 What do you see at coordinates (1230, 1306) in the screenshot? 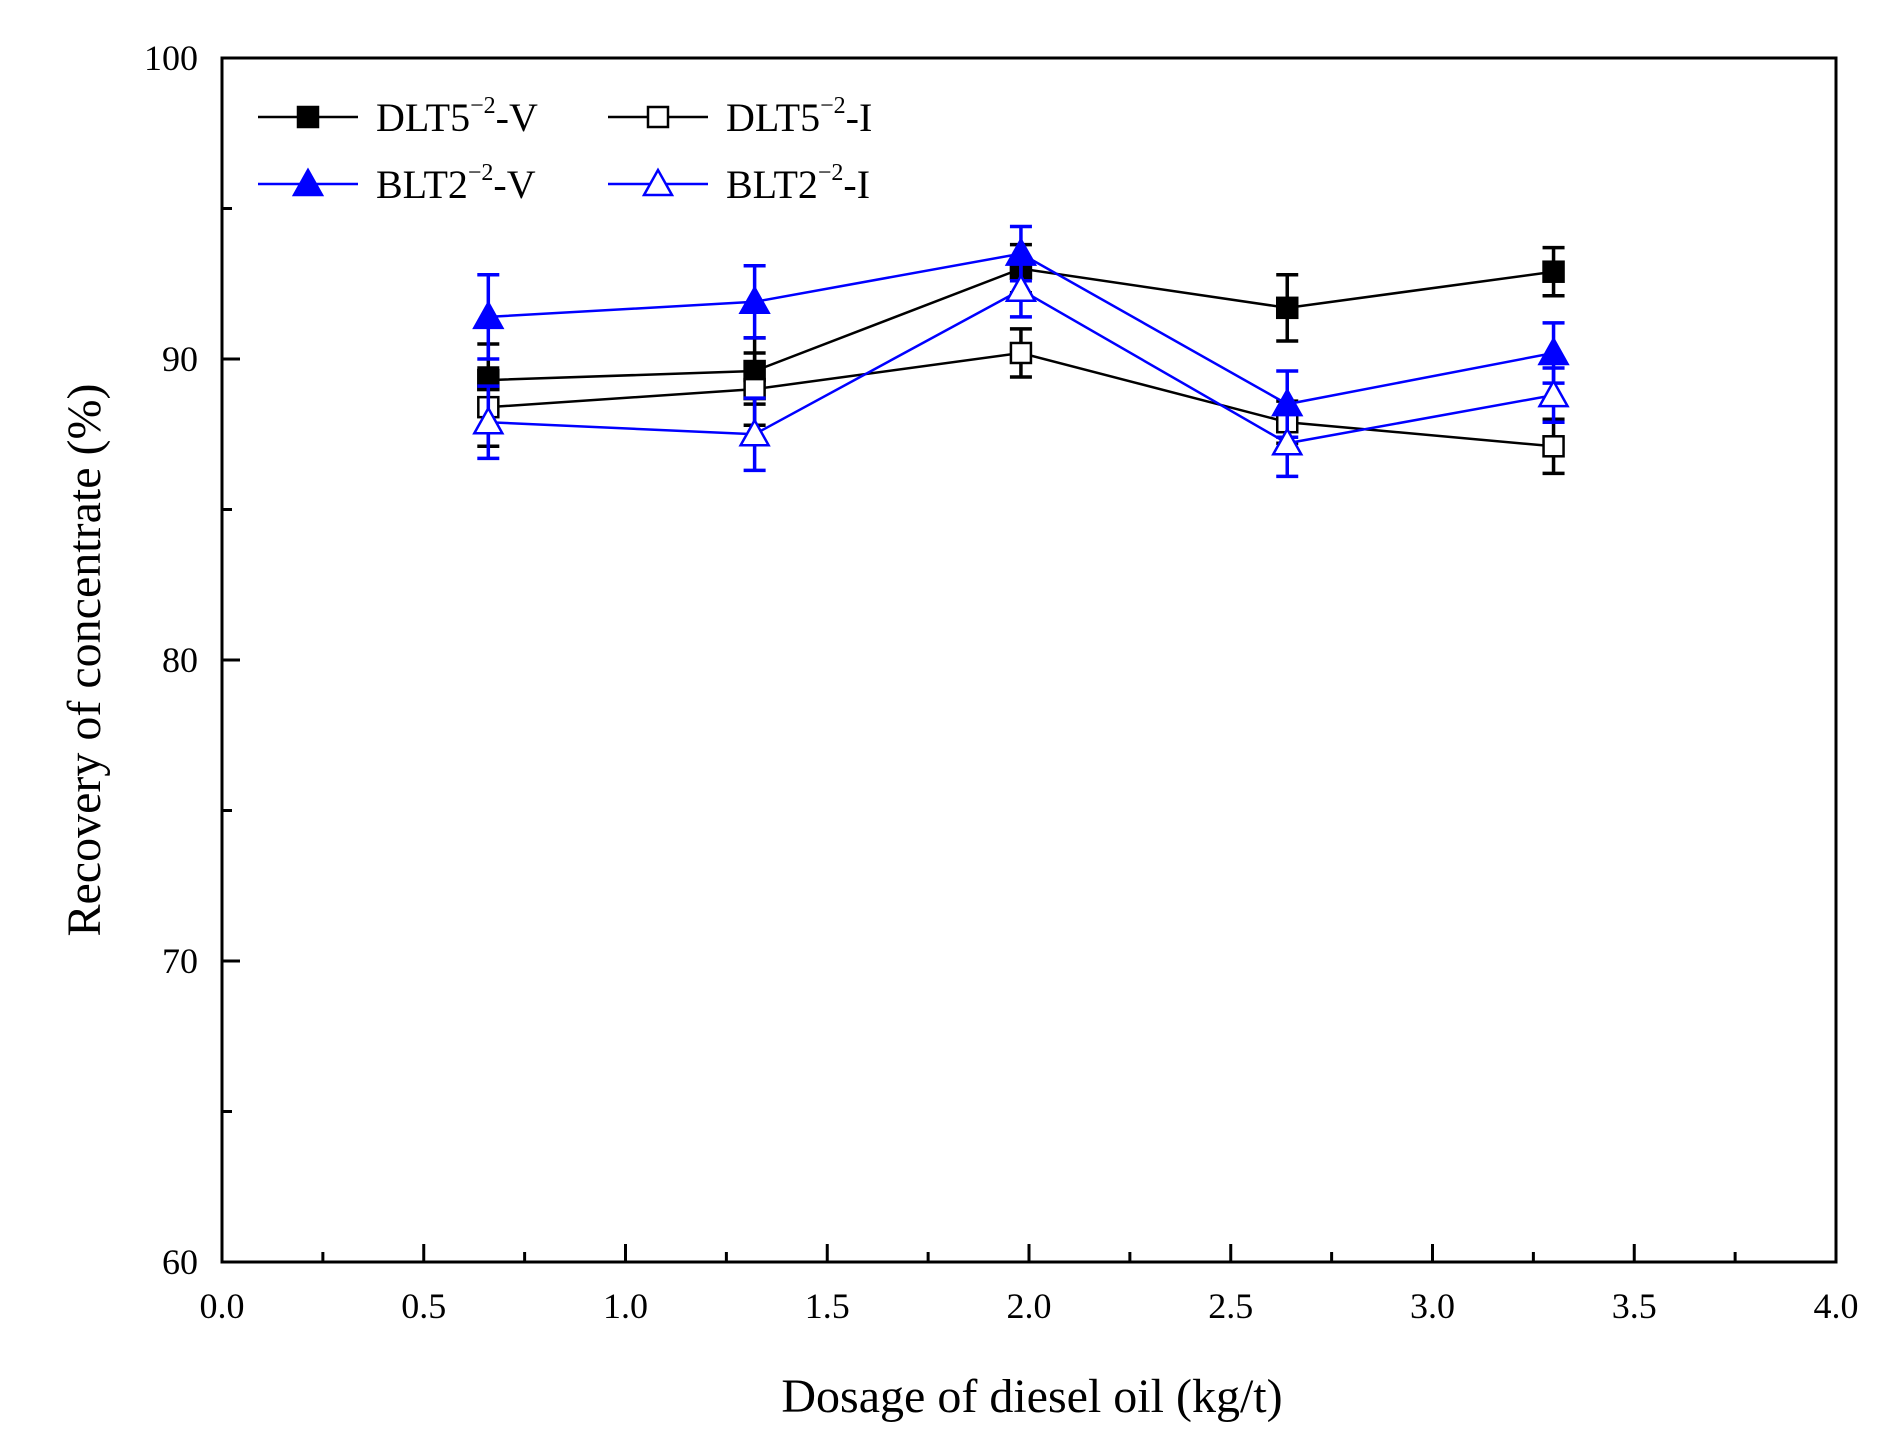
I see `x-tick-label: 2.5` at bounding box center [1230, 1306].